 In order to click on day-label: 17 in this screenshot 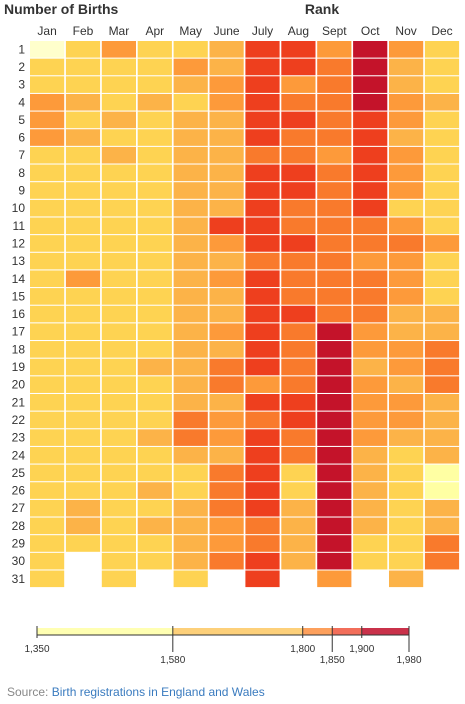, I will do `click(19, 332)`.